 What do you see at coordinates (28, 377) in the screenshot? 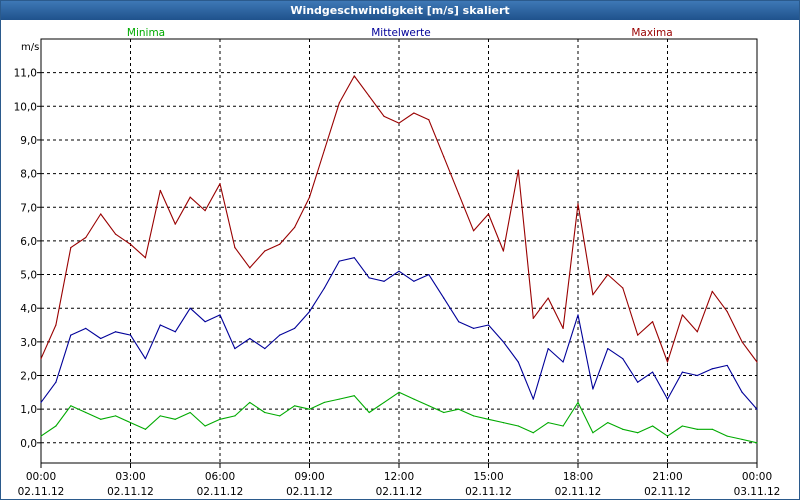
I see `y-tick-label: 2,0` at bounding box center [28, 377].